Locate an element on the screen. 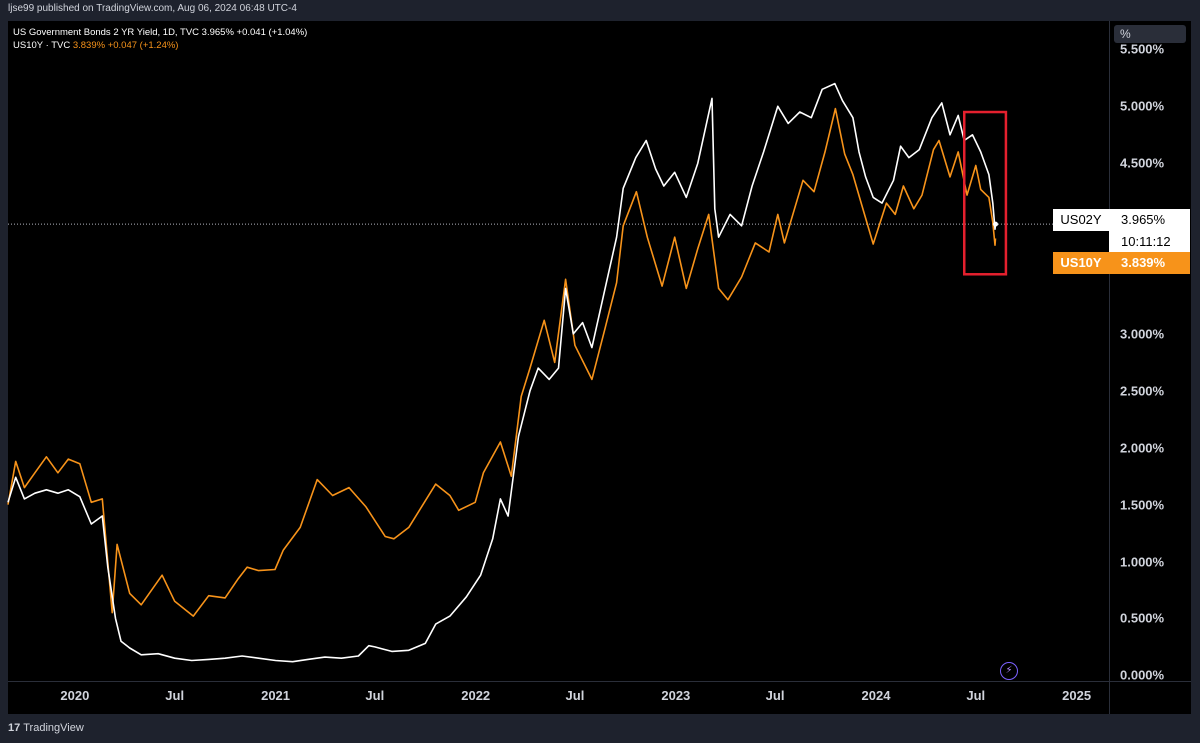 The image size is (1200, 743). unit-selector: % is located at coordinates (1150, 34).